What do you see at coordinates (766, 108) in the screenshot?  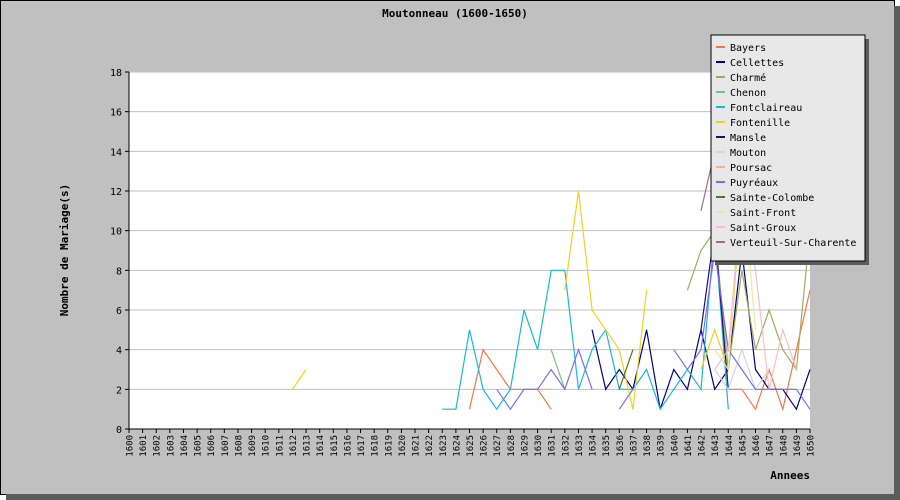 I see `legend-label: Fontclaireau` at bounding box center [766, 108].